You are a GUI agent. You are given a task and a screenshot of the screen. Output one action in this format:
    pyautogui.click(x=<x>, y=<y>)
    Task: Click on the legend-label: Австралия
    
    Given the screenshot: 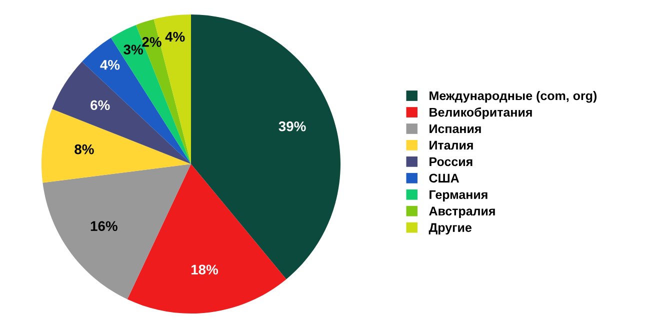 What is the action you would take?
    pyautogui.click(x=462, y=212)
    